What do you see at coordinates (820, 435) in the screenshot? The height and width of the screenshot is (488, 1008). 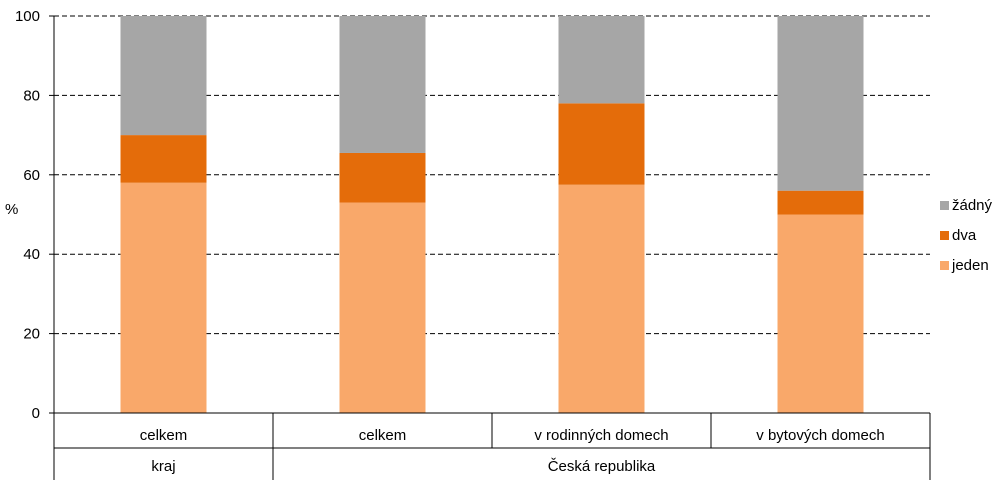 I see `category-label-3: v bytových domech` at bounding box center [820, 435].